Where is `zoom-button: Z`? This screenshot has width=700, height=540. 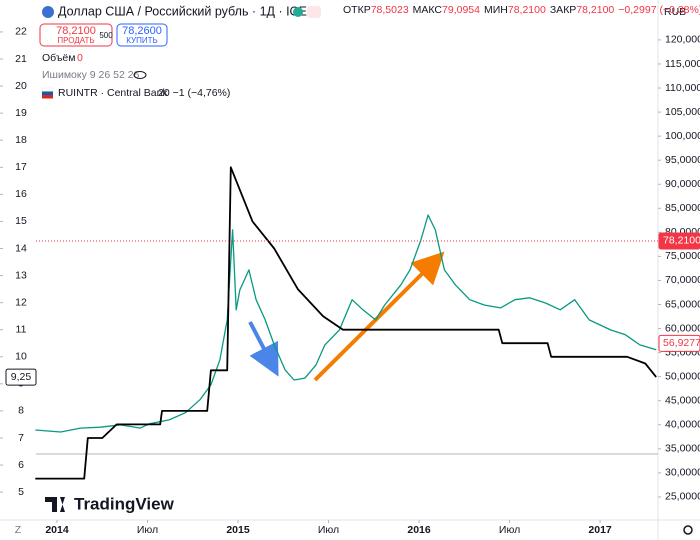 zoom-button: Z is located at coordinates (18, 530).